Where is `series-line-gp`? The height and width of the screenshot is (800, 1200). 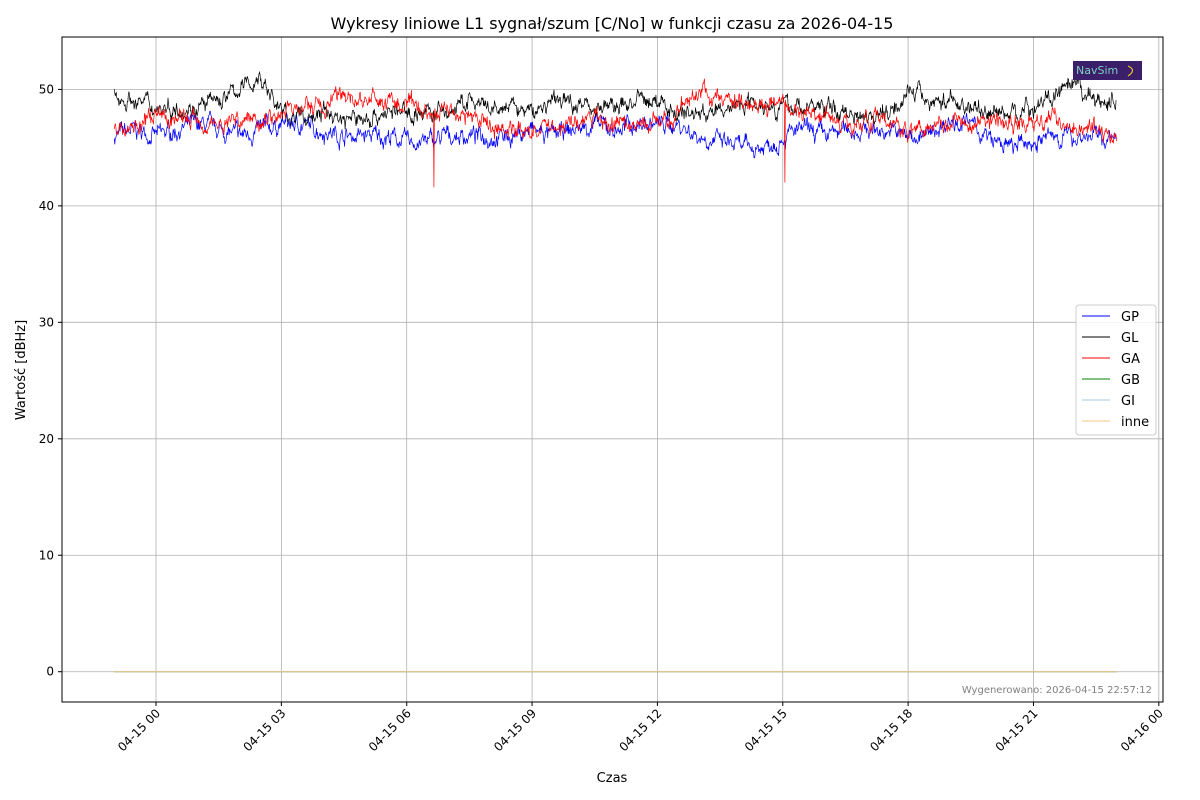 series-line-gp is located at coordinates (615, 134).